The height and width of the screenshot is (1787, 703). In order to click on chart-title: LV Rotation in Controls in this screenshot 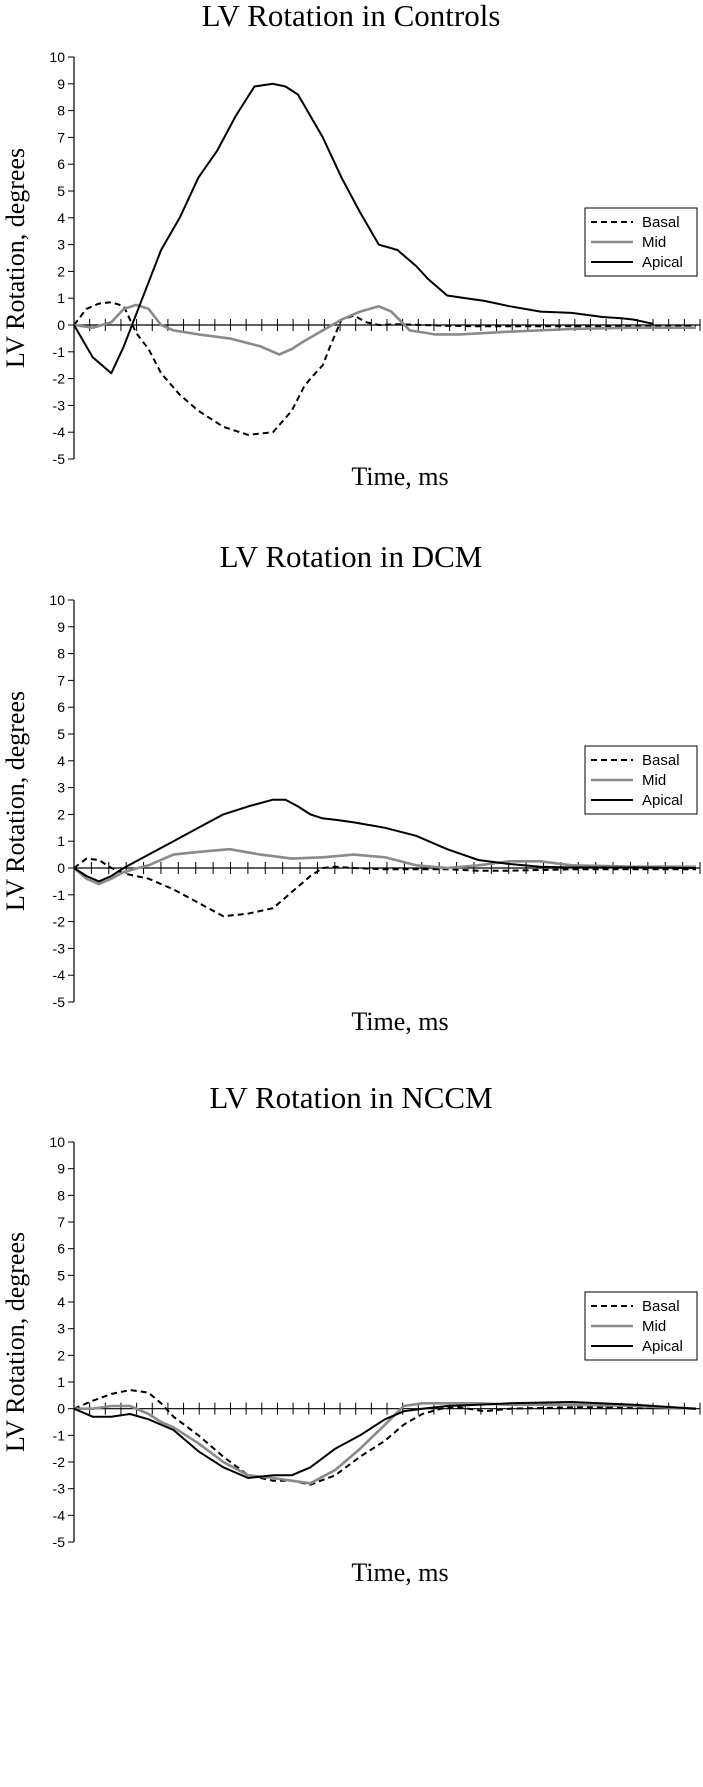, I will do `click(351, 16)`.